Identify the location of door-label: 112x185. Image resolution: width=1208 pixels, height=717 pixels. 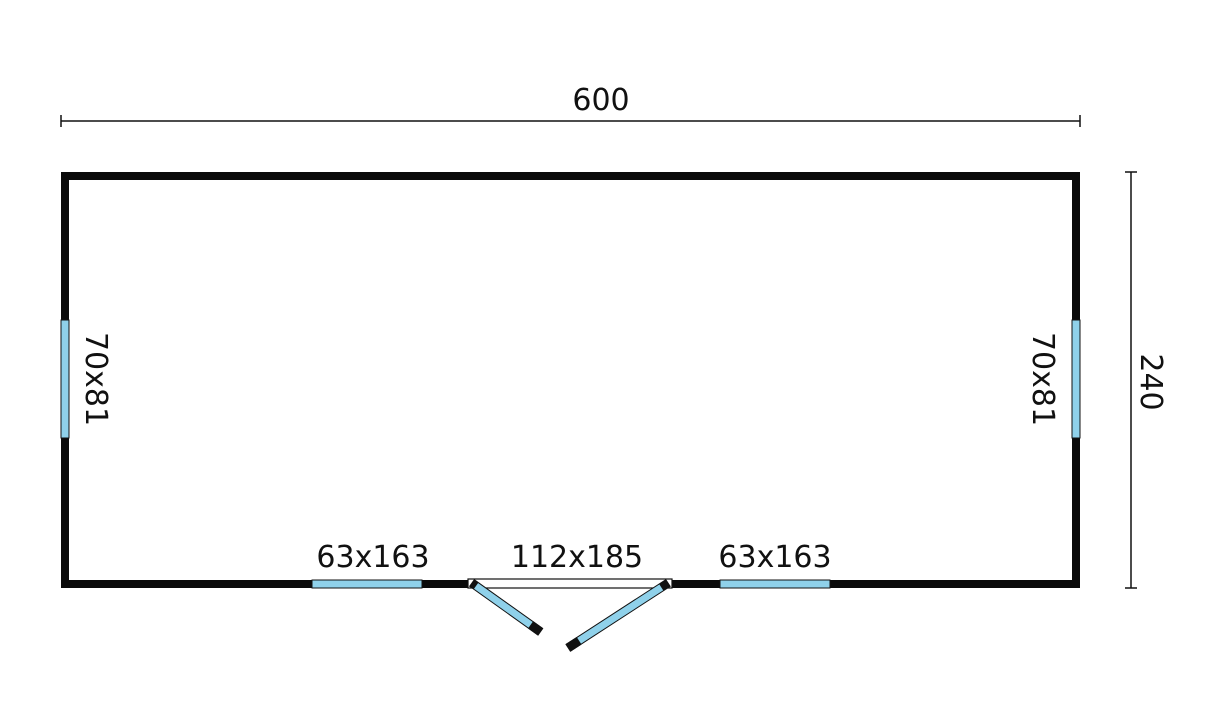
(577, 557).